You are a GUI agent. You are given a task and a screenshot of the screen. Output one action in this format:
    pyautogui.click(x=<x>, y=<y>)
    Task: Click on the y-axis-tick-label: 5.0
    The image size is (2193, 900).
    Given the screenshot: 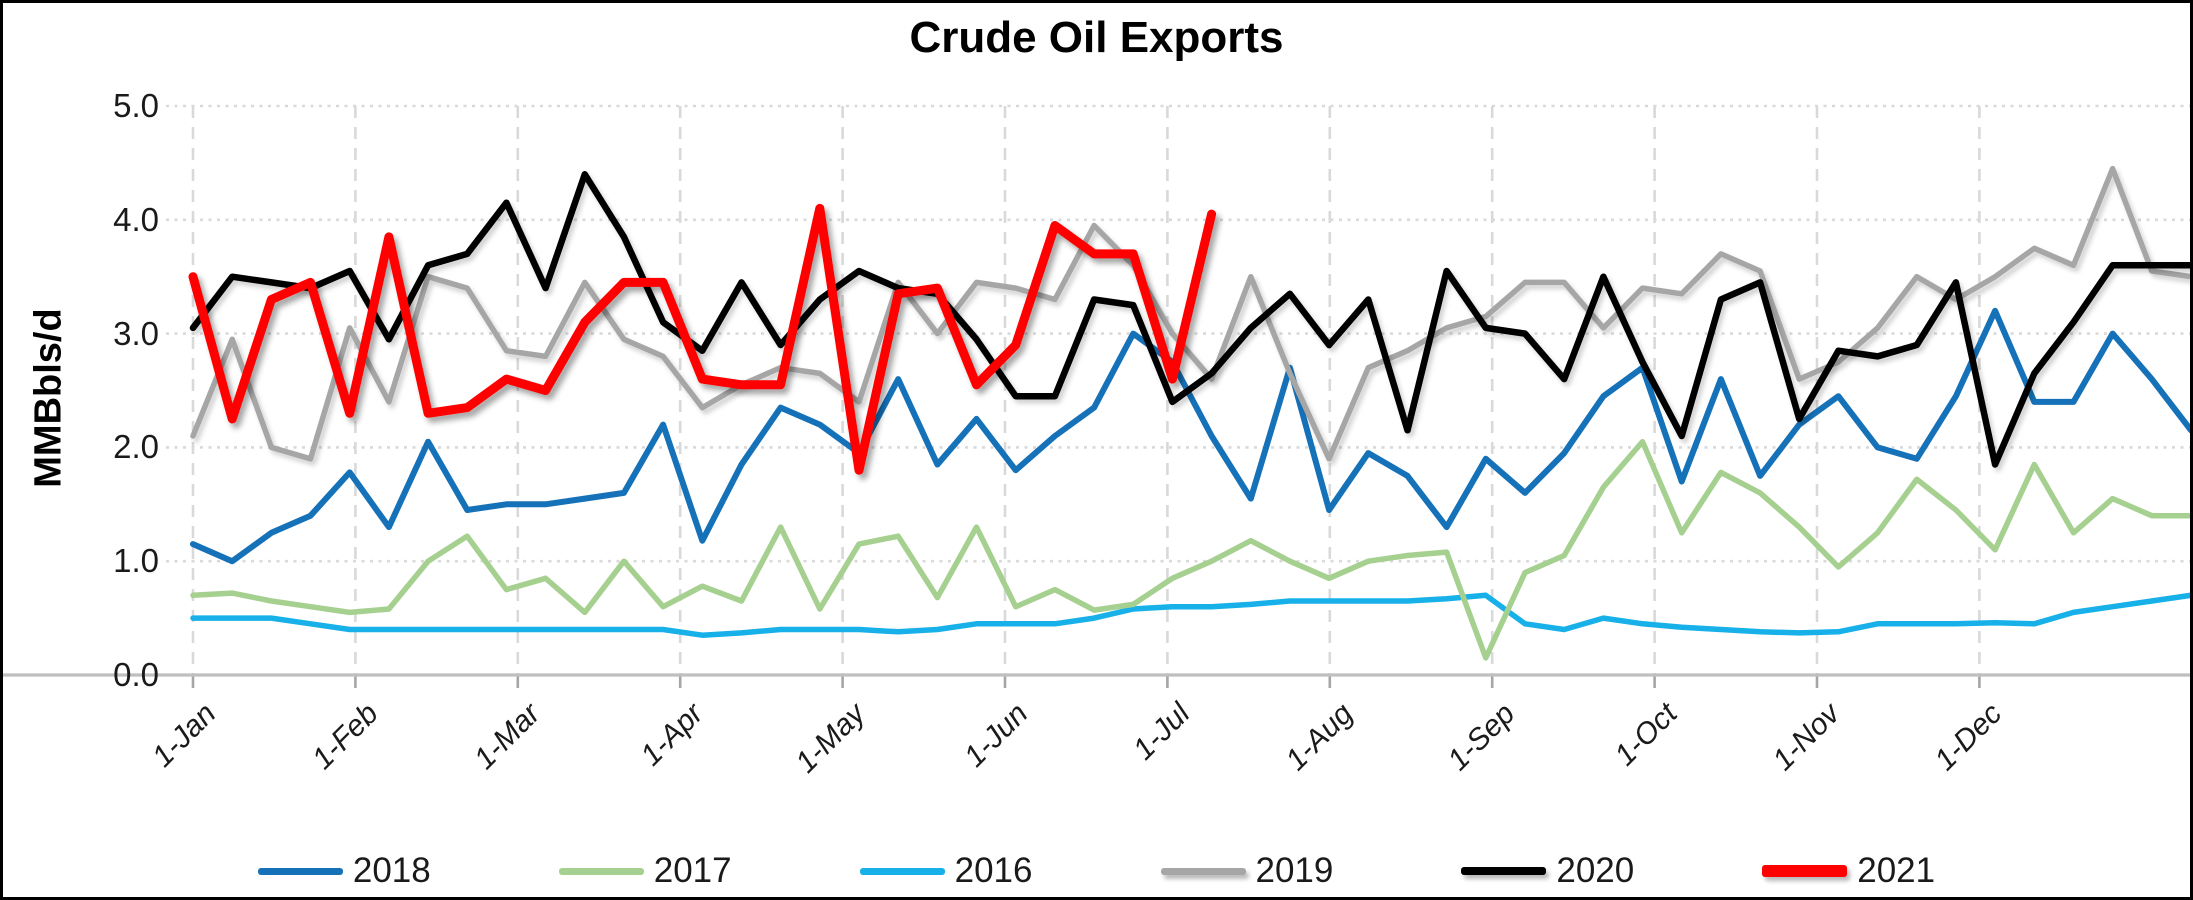 What is the action you would take?
    pyautogui.click(x=136, y=105)
    